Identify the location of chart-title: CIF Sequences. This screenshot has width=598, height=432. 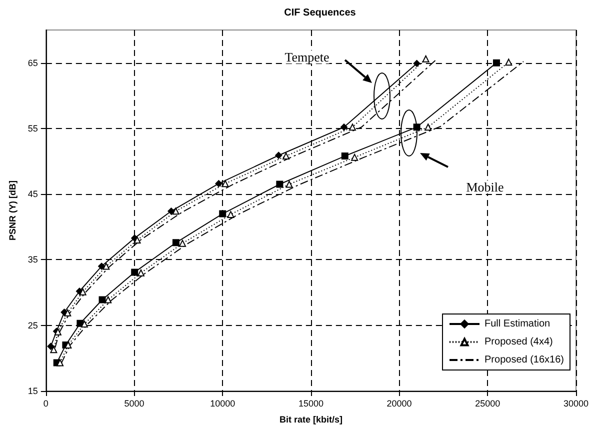
(320, 13).